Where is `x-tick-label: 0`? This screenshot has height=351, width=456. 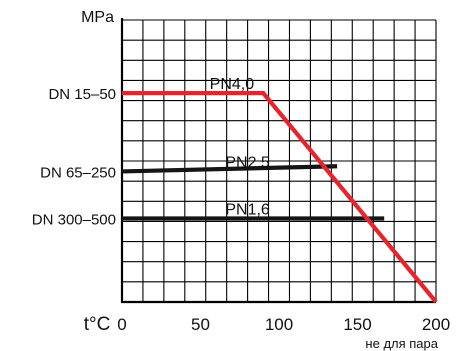 x-tick-label: 0 is located at coordinates (121, 324).